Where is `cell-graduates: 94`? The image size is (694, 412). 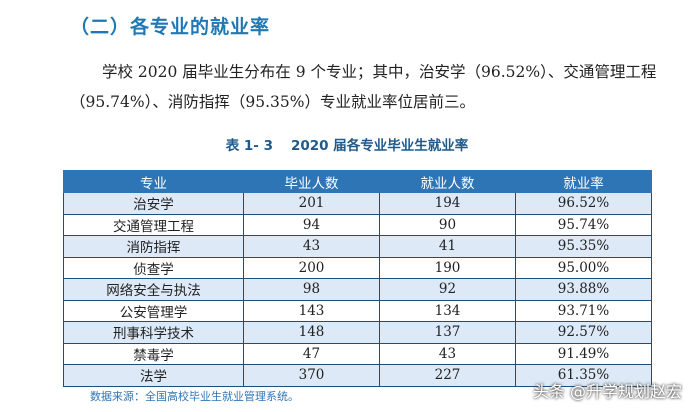 cell-graduates: 94 is located at coordinates (311, 224).